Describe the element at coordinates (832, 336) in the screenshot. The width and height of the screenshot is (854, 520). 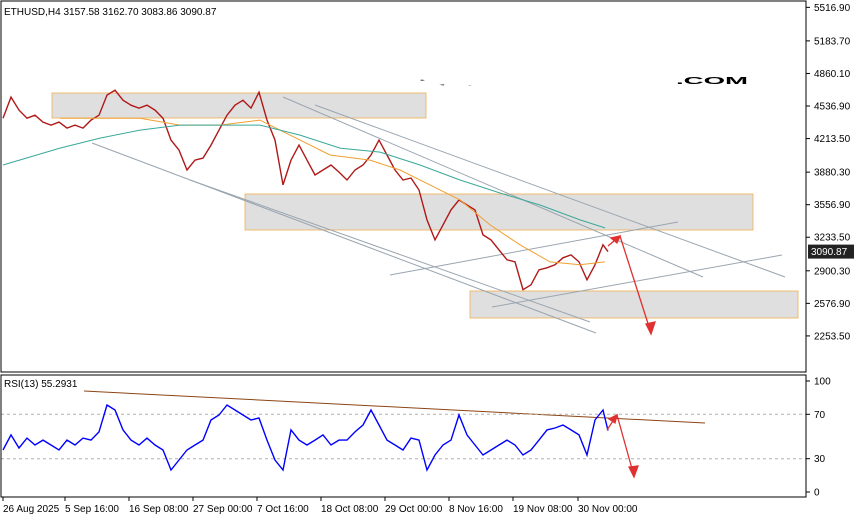
I see `y-tick-label: 2253.50` at that location.